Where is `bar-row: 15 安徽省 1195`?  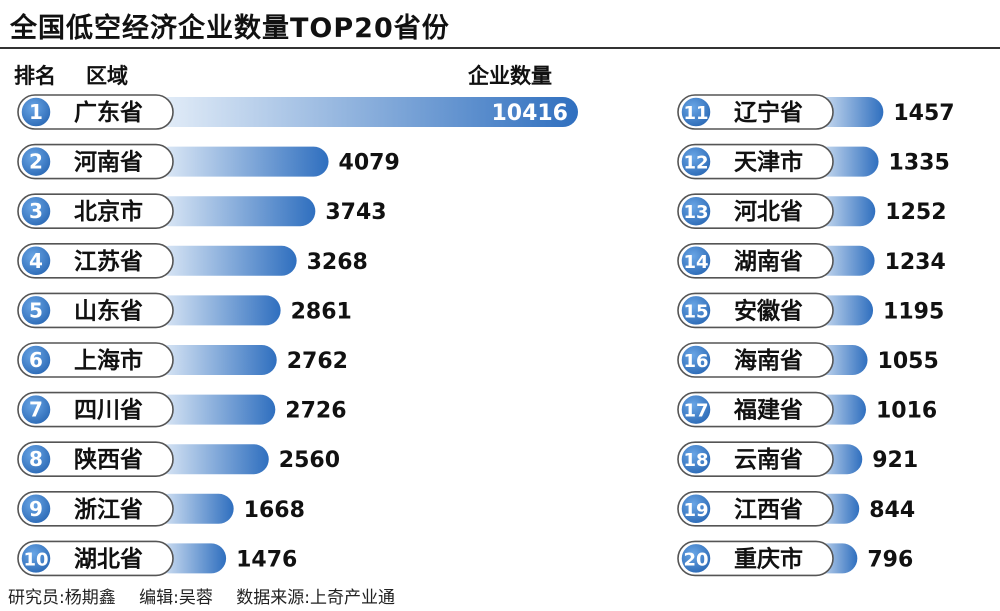
bar-row: 15 安徽省 1195 is located at coordinates (810, 310).